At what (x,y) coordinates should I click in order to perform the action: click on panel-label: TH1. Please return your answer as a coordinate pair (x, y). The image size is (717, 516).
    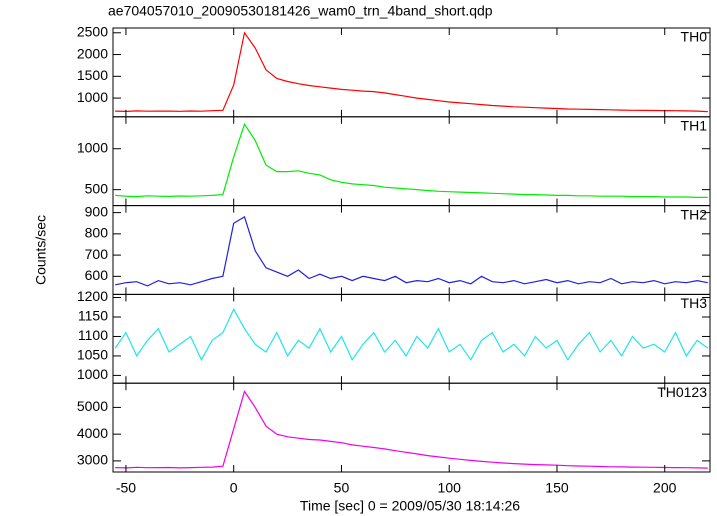
    Looking at the image, I should click on (694, 126).